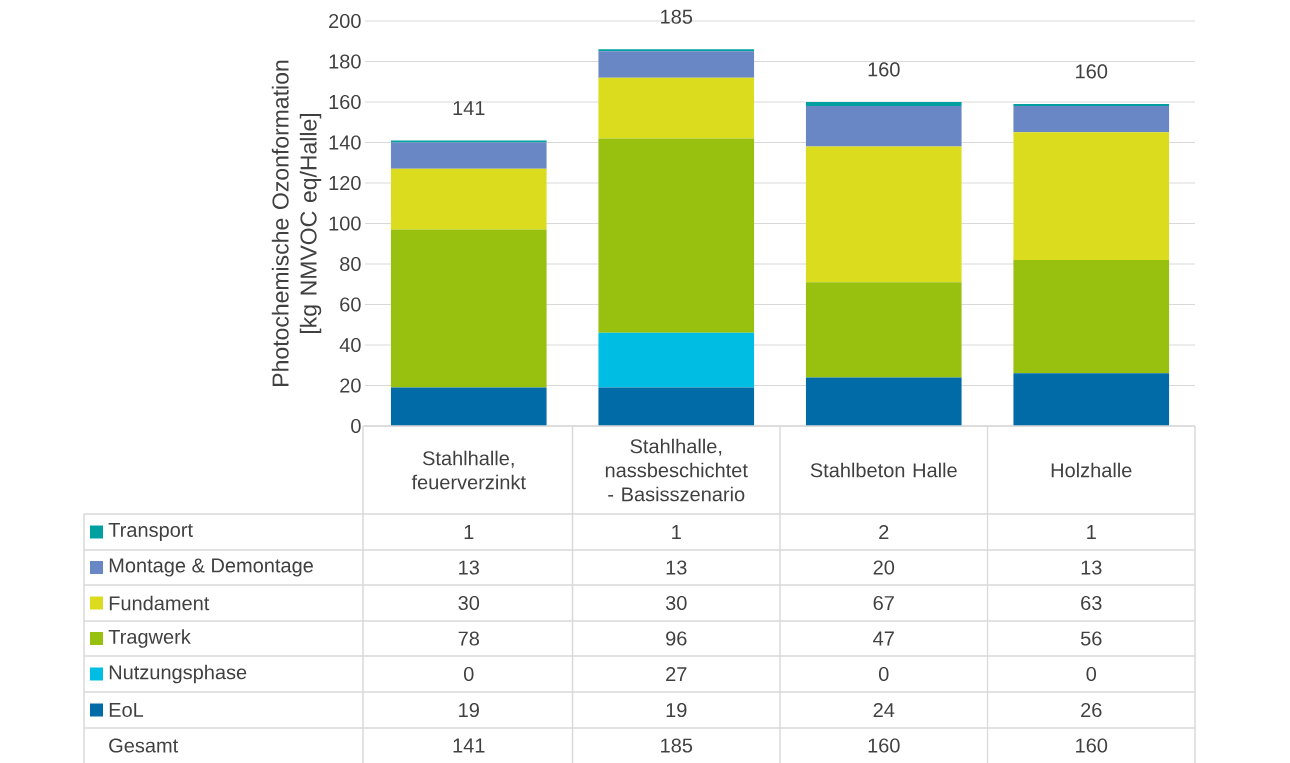 This screenshot has width=1290, height=763. I want to click on y-tick-label: 200, so click(345, 21).